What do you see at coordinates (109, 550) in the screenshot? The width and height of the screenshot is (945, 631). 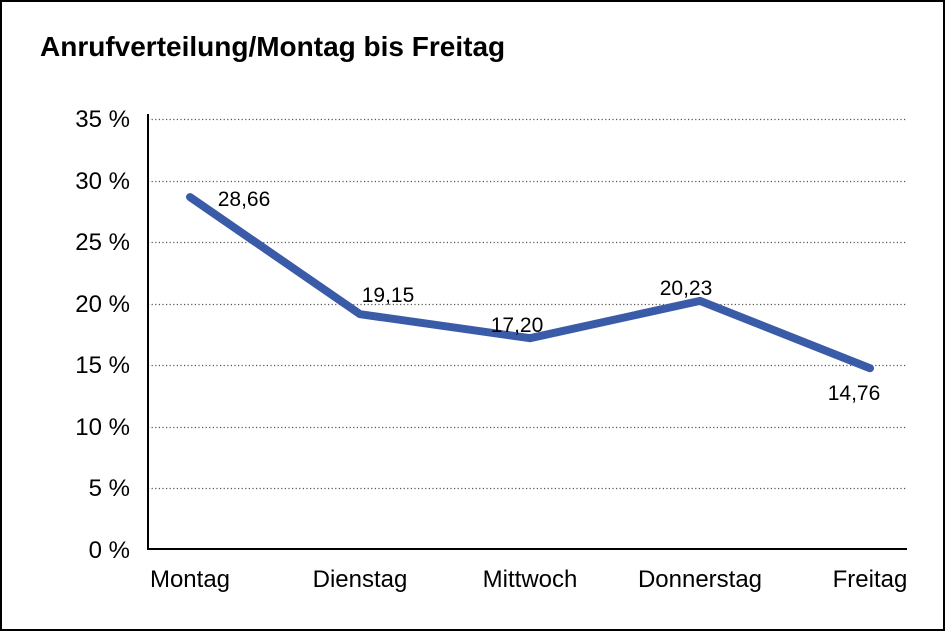 I see `y-tick-label: 0 %` at bounding box center [109, 550].